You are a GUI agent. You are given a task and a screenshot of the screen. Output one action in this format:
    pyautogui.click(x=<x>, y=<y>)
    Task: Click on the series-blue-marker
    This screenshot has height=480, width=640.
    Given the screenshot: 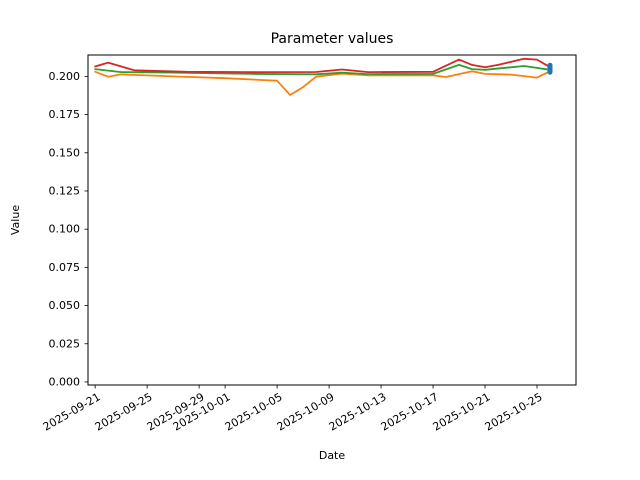 What is the action you would take?
    pyautogui.click(x=550, y=68)
    